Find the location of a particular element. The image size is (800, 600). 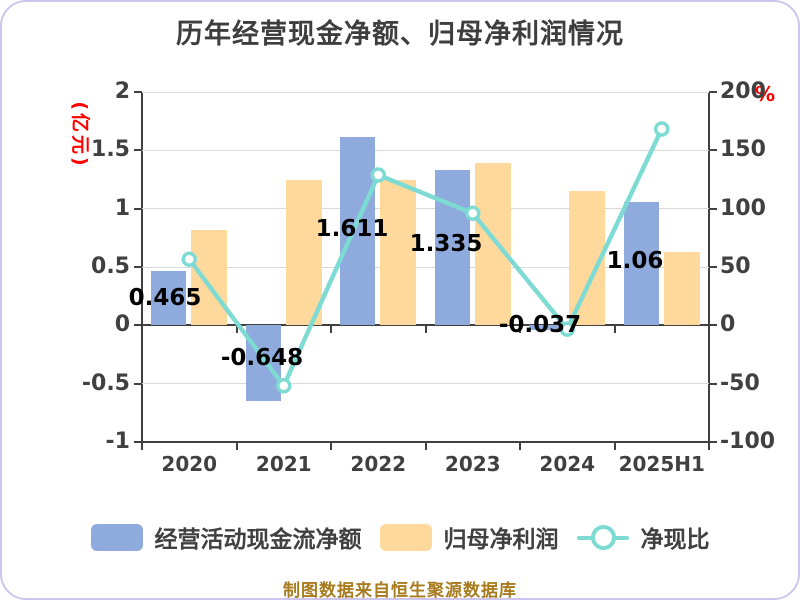

y-axis-left-tick-label: 1 is located at coordinates (122, 208).